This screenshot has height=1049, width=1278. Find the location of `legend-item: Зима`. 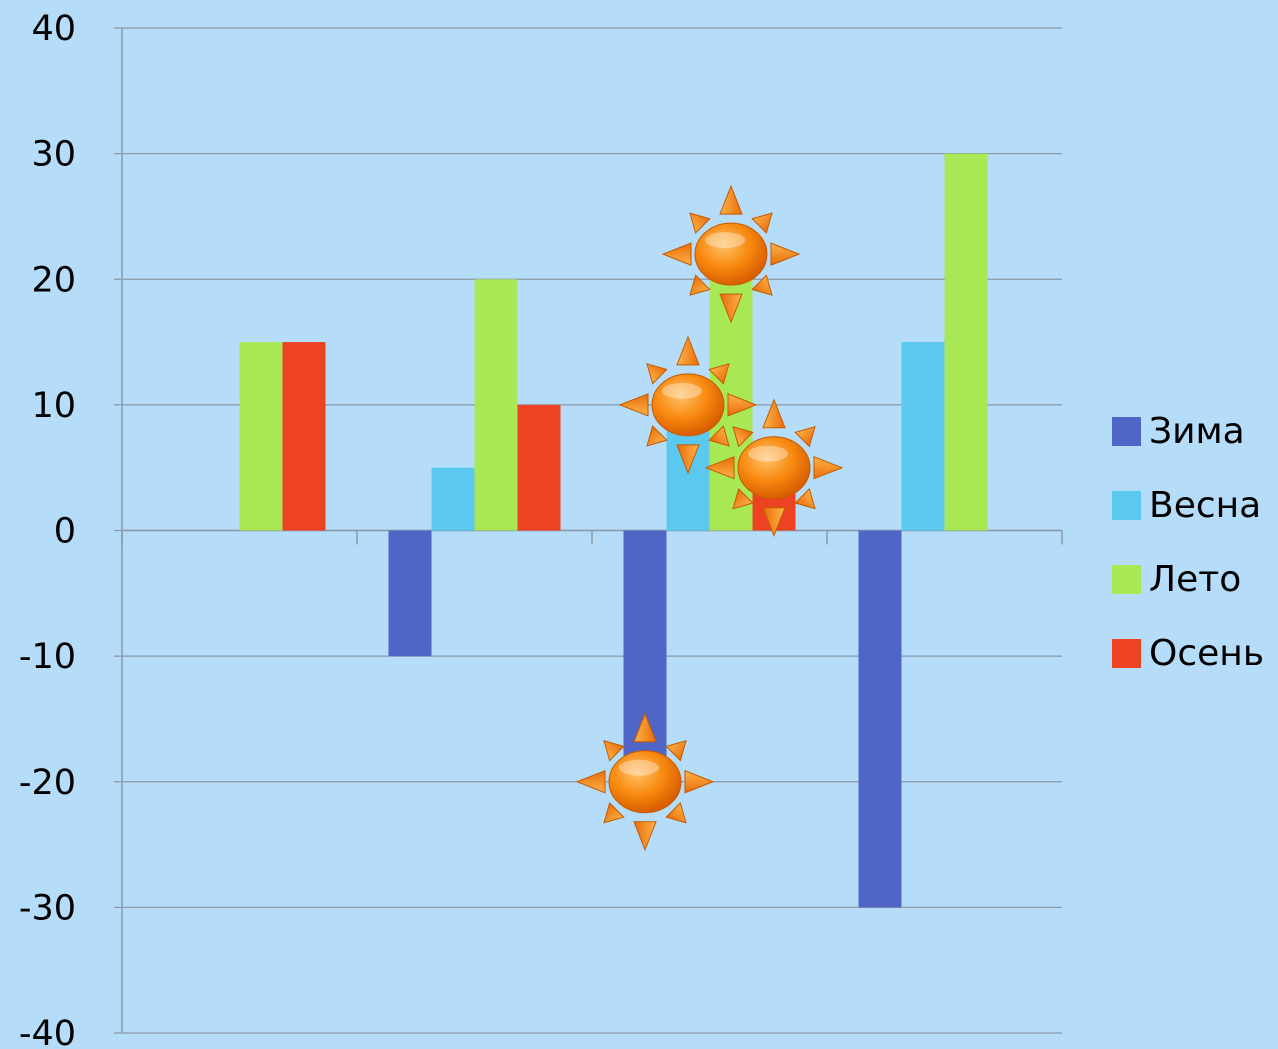

legend-item: Зима is located at coordinates (1188, 431).